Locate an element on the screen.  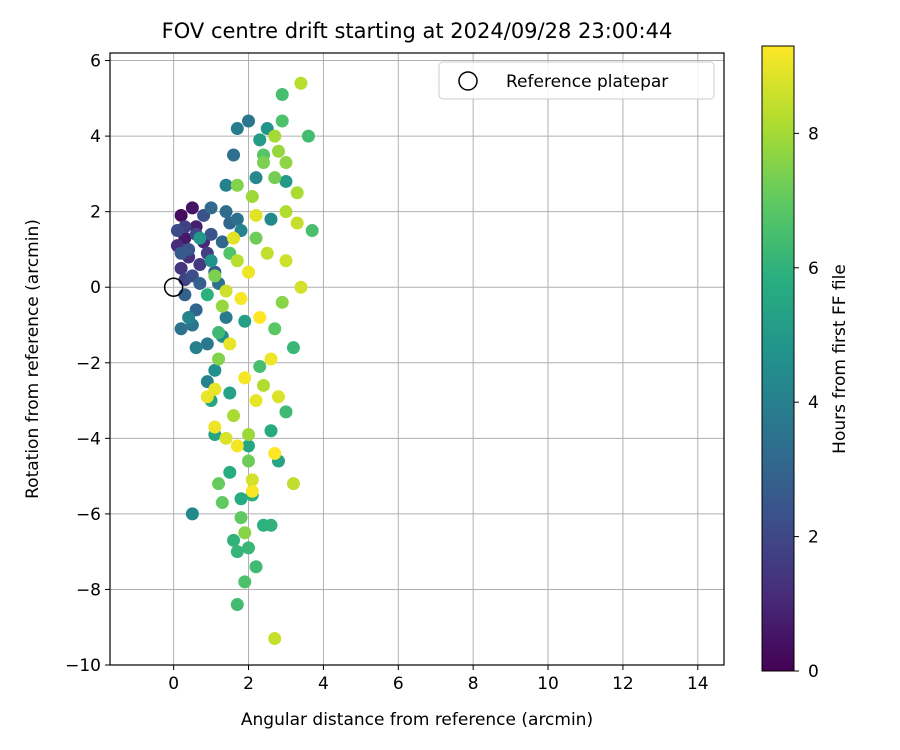
colorbar-tick-label: 2 is located at coordinates (813, 538).